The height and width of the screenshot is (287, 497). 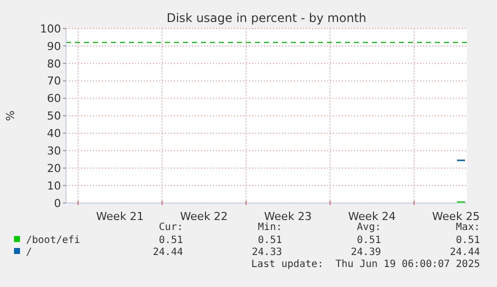 I want to click on text: Avg:, so click(x=368, y=227).